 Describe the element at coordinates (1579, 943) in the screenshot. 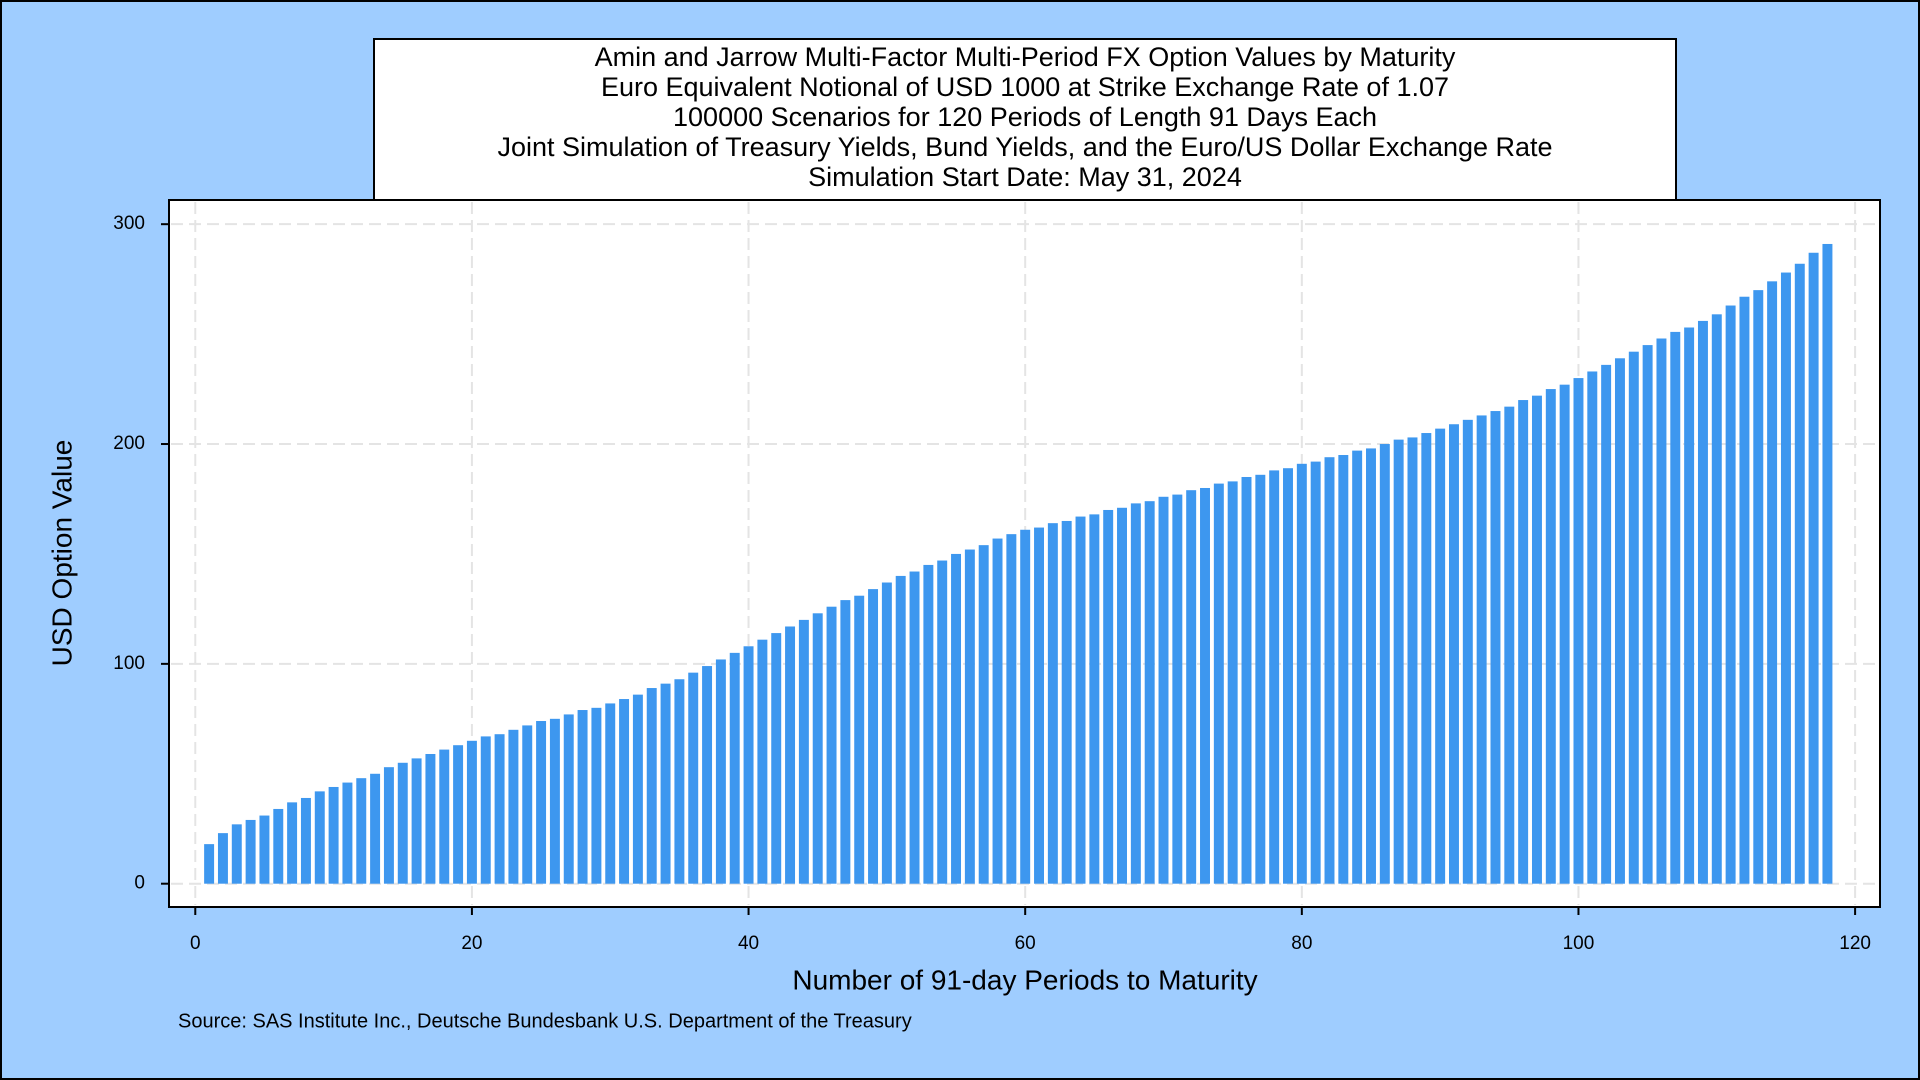

I see `x-tick-label: 100` at that location.